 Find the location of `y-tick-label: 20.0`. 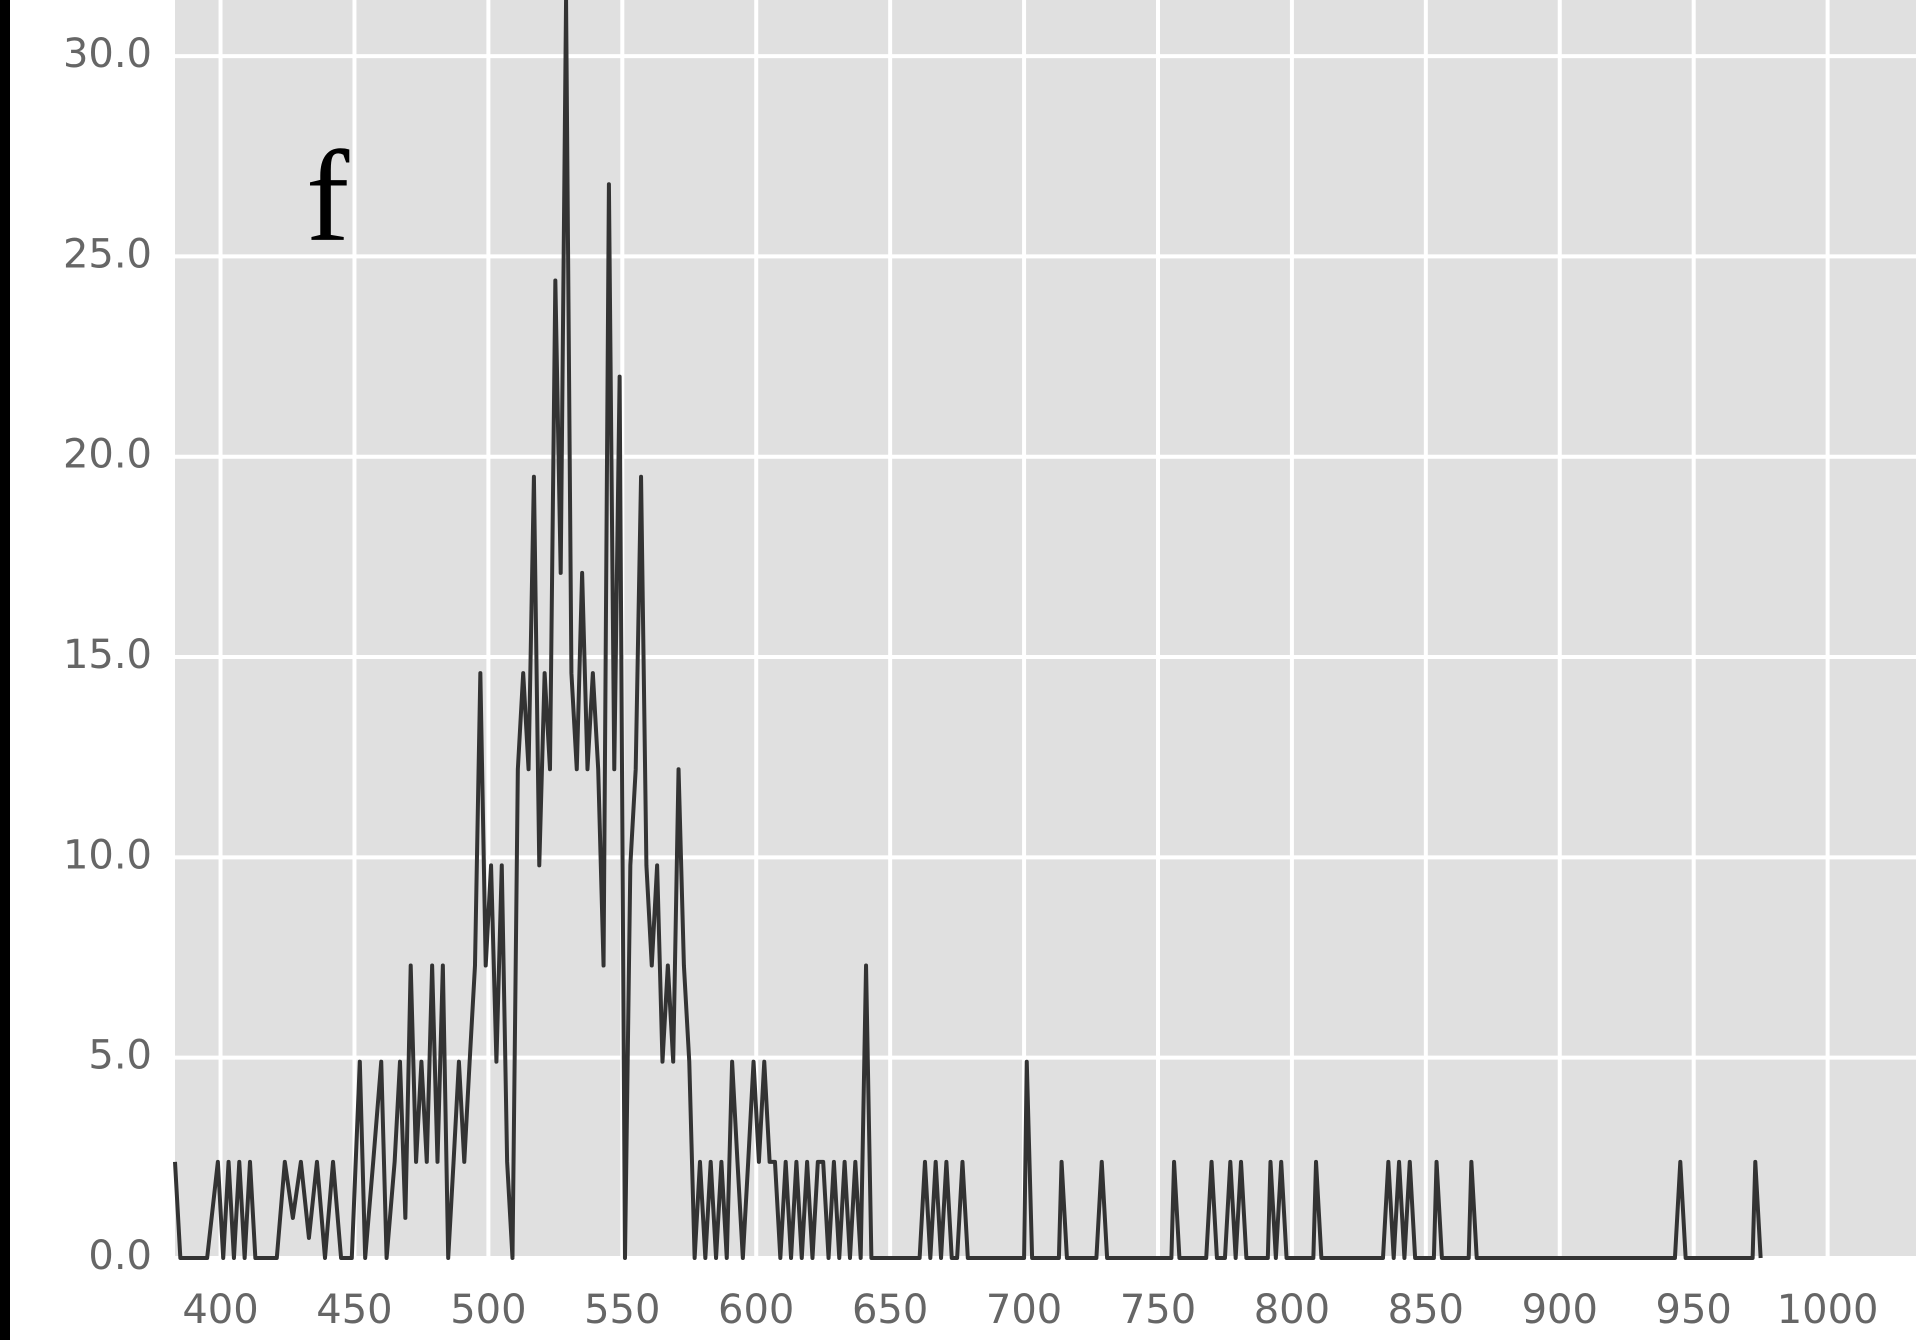

y-tick-label: 20.0 is located at coordinates (107, 455).